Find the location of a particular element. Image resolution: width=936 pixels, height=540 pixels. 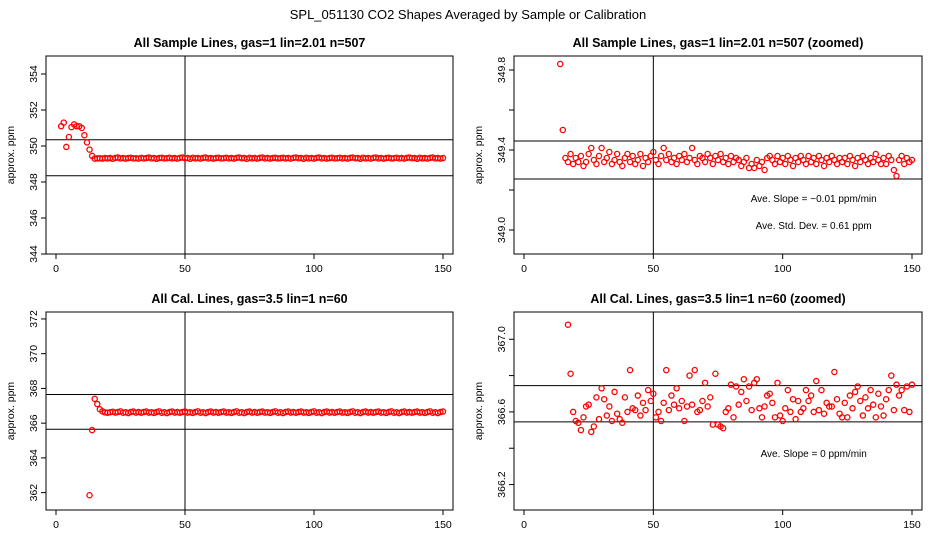

panel-title: All Sample Lines, gas=1 lin=2.01 n=507 is located at coordinates (250, 43).